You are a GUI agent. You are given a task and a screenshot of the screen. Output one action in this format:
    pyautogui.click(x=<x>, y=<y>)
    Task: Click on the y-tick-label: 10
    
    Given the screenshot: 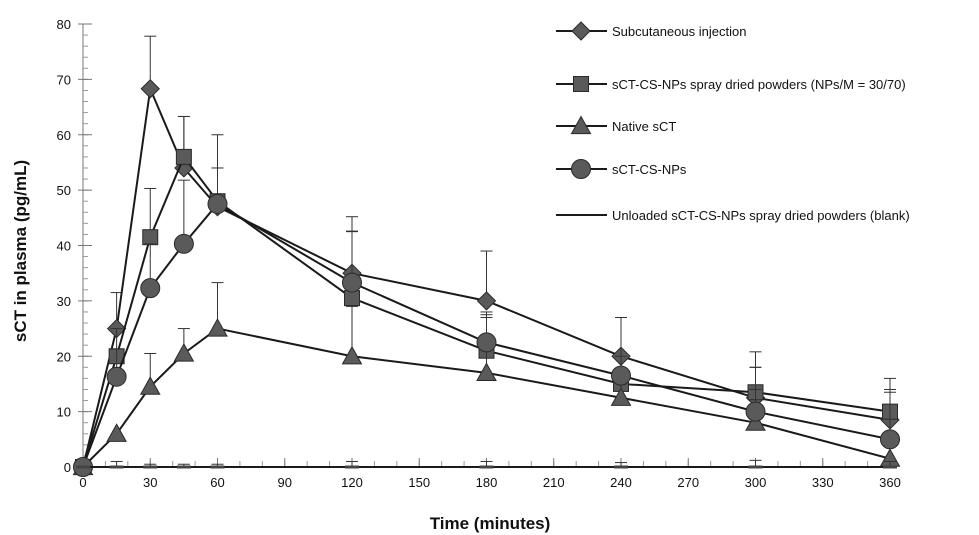 What is the action you would take?
    pyautogui.click(x=64, y=412)
    